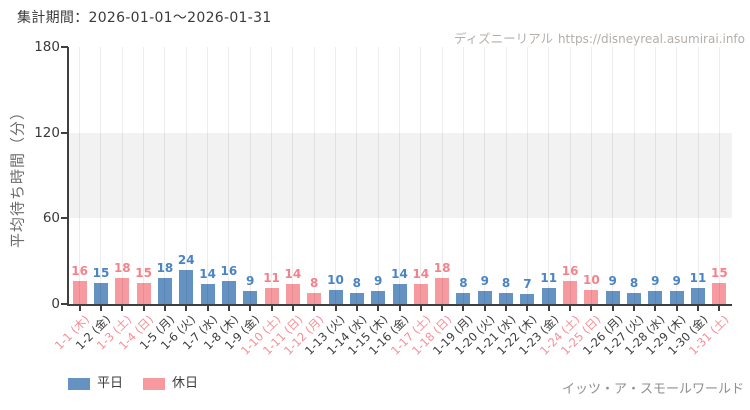 This screenshot has width=750, height=410. I want to click on bar-value-1-31: 15, so click(719, 272).